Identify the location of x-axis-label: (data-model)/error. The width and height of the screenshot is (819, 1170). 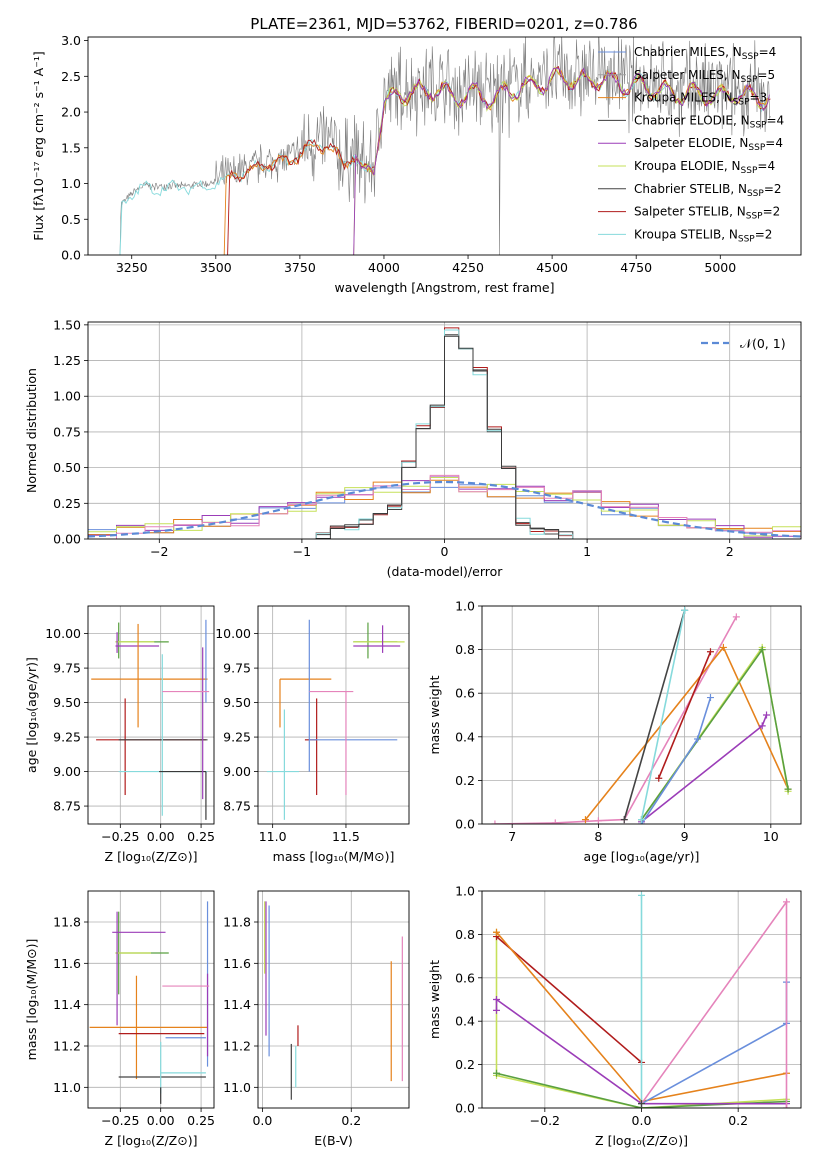
(445, 571).